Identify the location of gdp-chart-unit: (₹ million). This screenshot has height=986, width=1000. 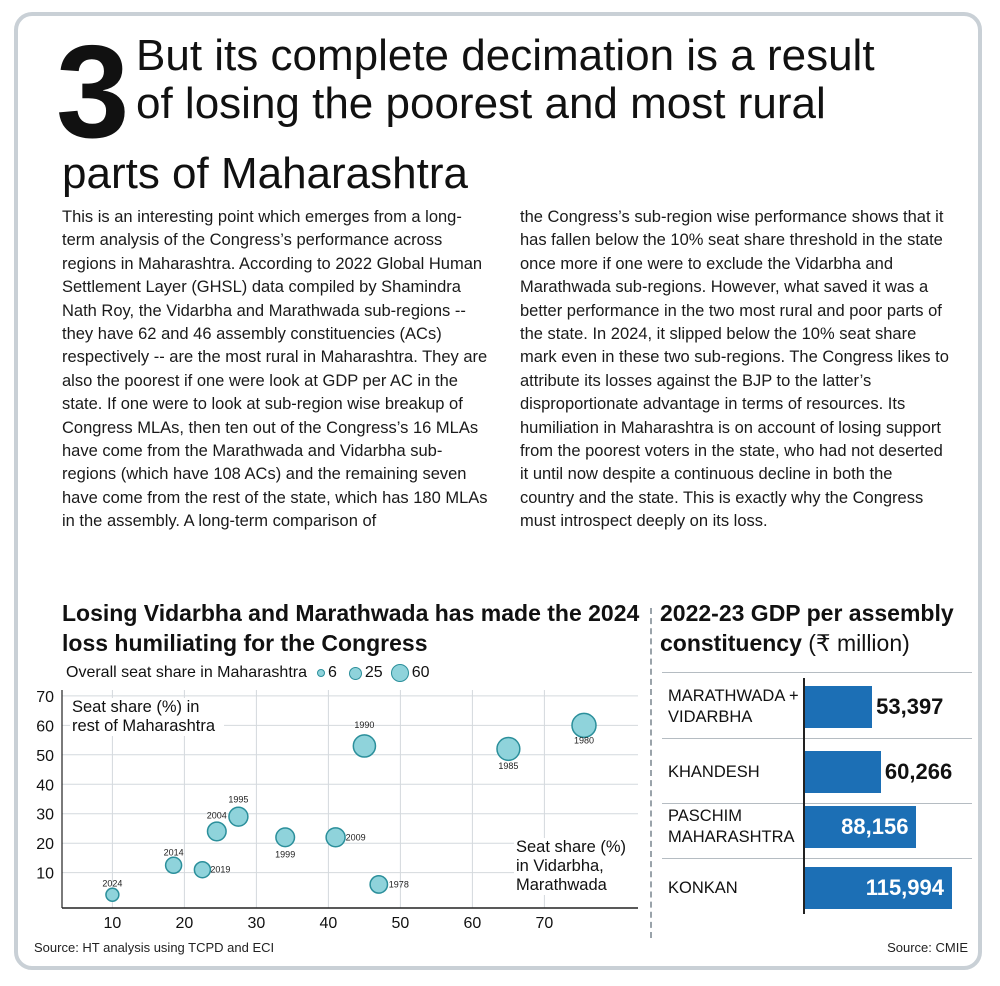
(859, 643).